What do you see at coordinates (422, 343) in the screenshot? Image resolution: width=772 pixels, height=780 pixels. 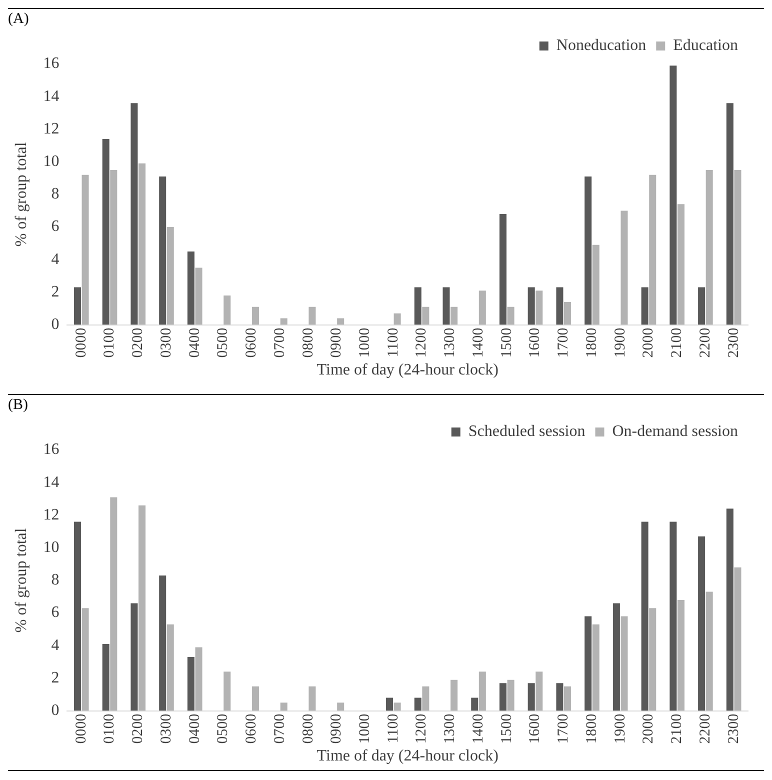 I see `x-tick-label: 1200` at bounding box center [422, 343].